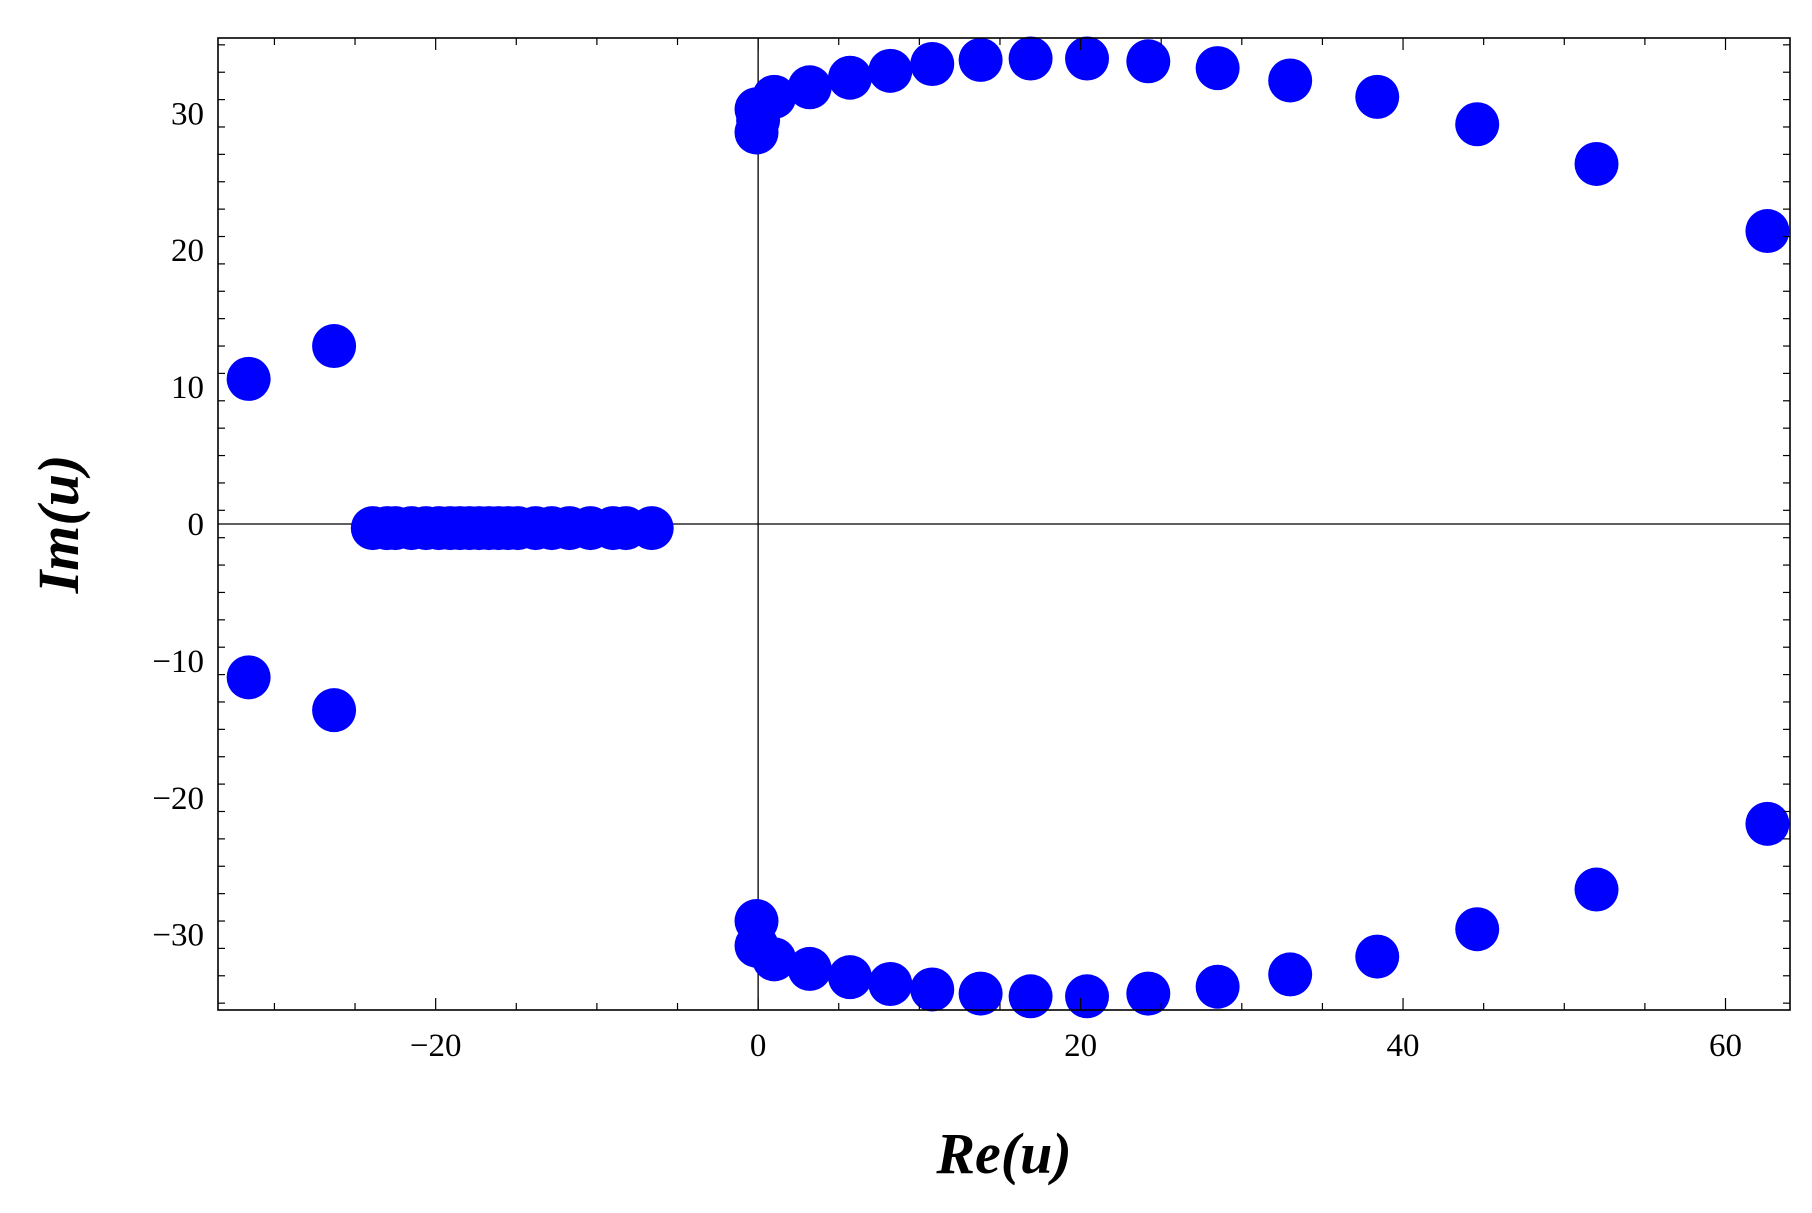 This screenshot has width=1812, height=1213. Describe the element at coordinates (58, 525) in the screenshot. I see `y-axis-title: Im(u)` at that location.